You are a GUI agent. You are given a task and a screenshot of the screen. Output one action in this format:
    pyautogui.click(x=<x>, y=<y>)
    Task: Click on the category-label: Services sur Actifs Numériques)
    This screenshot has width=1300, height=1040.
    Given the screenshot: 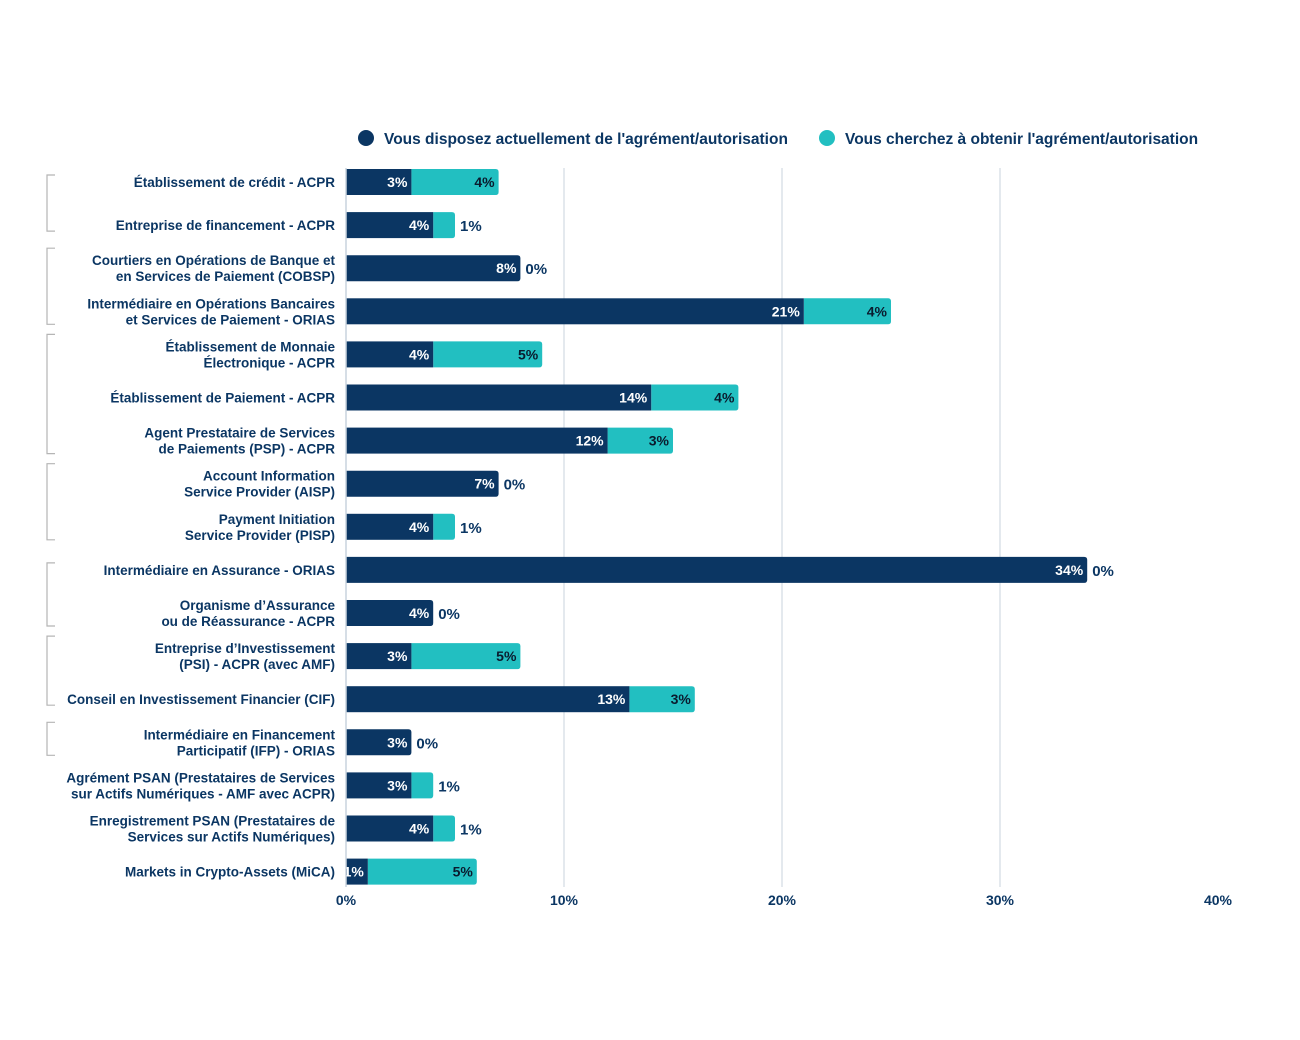 What is the action you would take?
    pyautogui.click(x=231, y=837)
    